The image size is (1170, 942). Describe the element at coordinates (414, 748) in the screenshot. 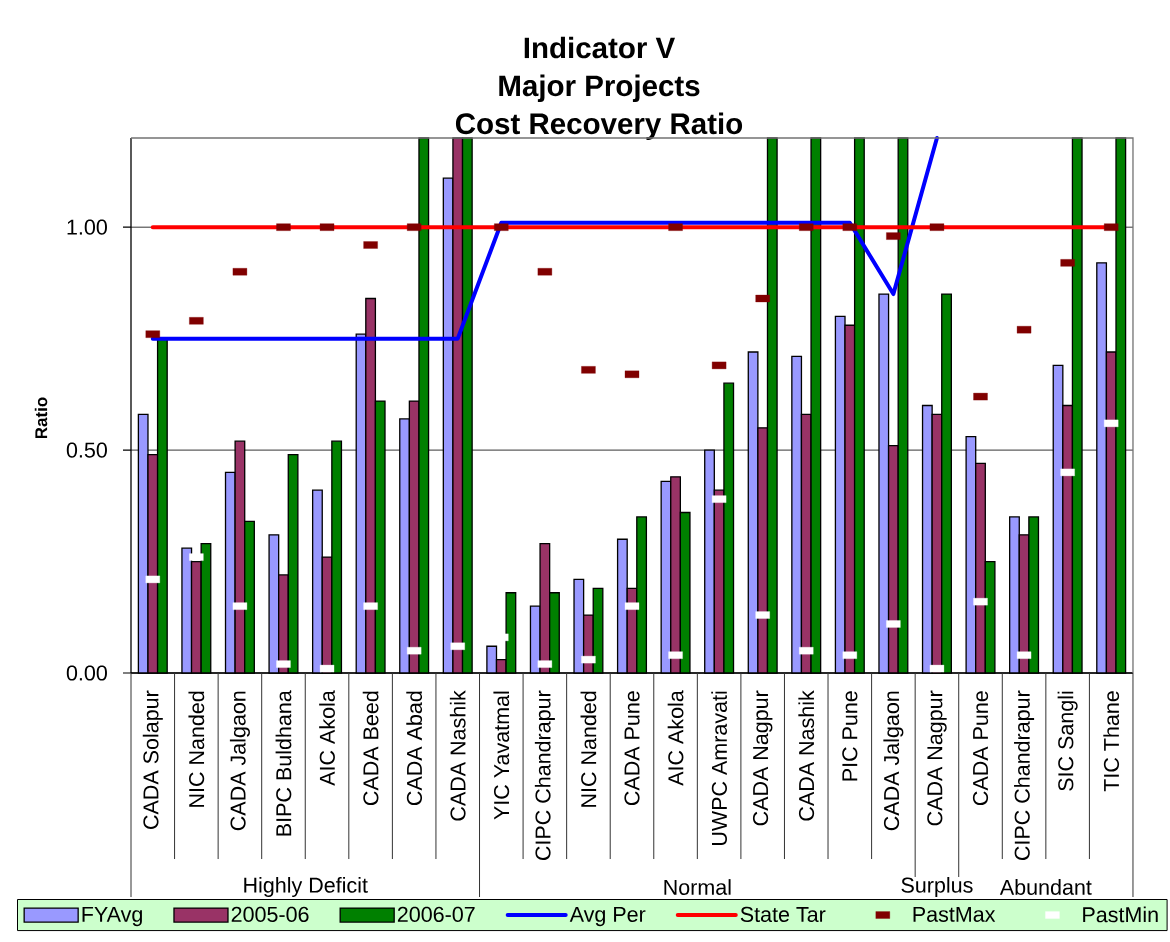

I see `x-tick-label: CADA Abad` at that location.